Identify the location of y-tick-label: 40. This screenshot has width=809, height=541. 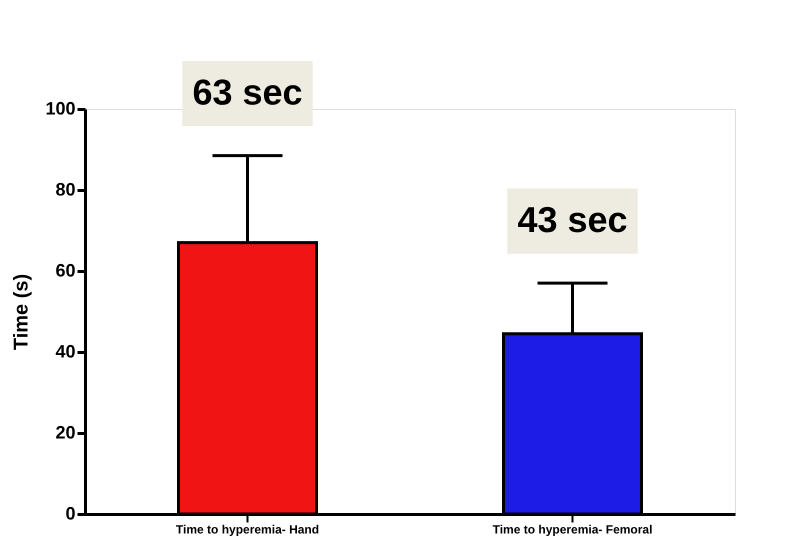
(65, 352).